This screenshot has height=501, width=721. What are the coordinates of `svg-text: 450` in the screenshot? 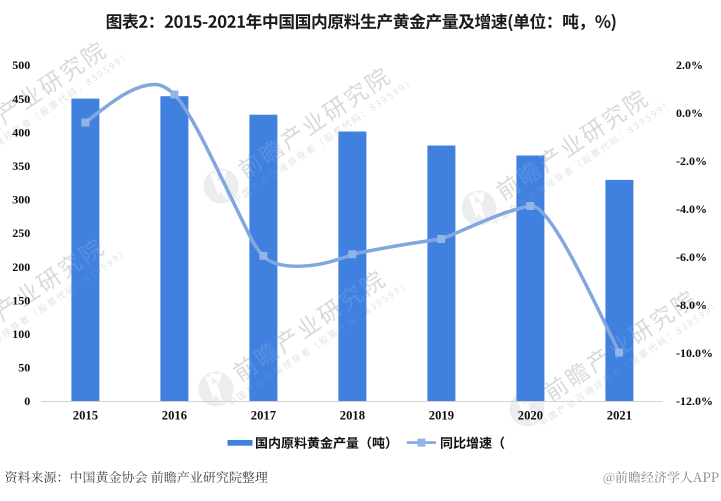 It's located at (21, 99).